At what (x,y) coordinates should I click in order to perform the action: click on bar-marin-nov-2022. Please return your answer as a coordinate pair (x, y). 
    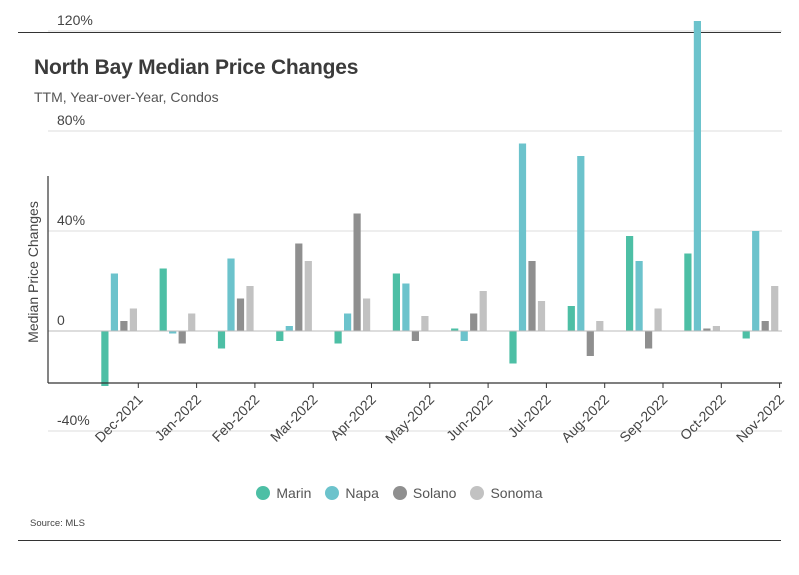
    Looking at the image, I should click on (746, 335).